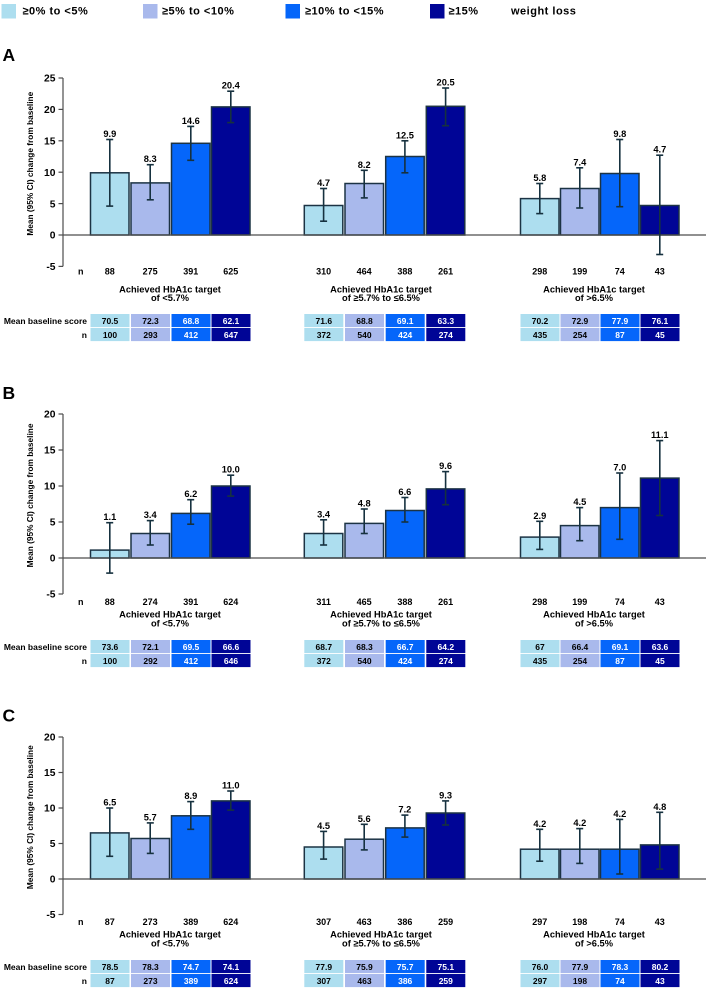  What do you see at coordinates (231, 335) in the screenshot?
I see `svg-text: 647` at bounding box center [231, 335].